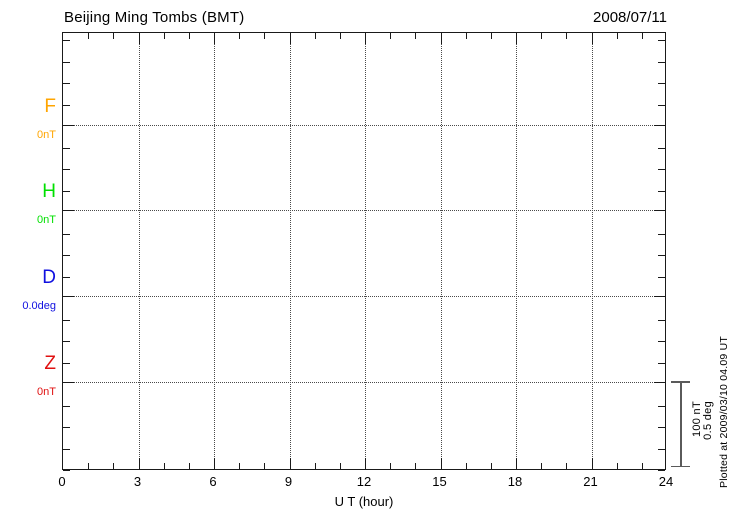 Image resolution: width=730 pixels, height=520 pixels. I want to click on component-label-d: D, so click(49, 277).